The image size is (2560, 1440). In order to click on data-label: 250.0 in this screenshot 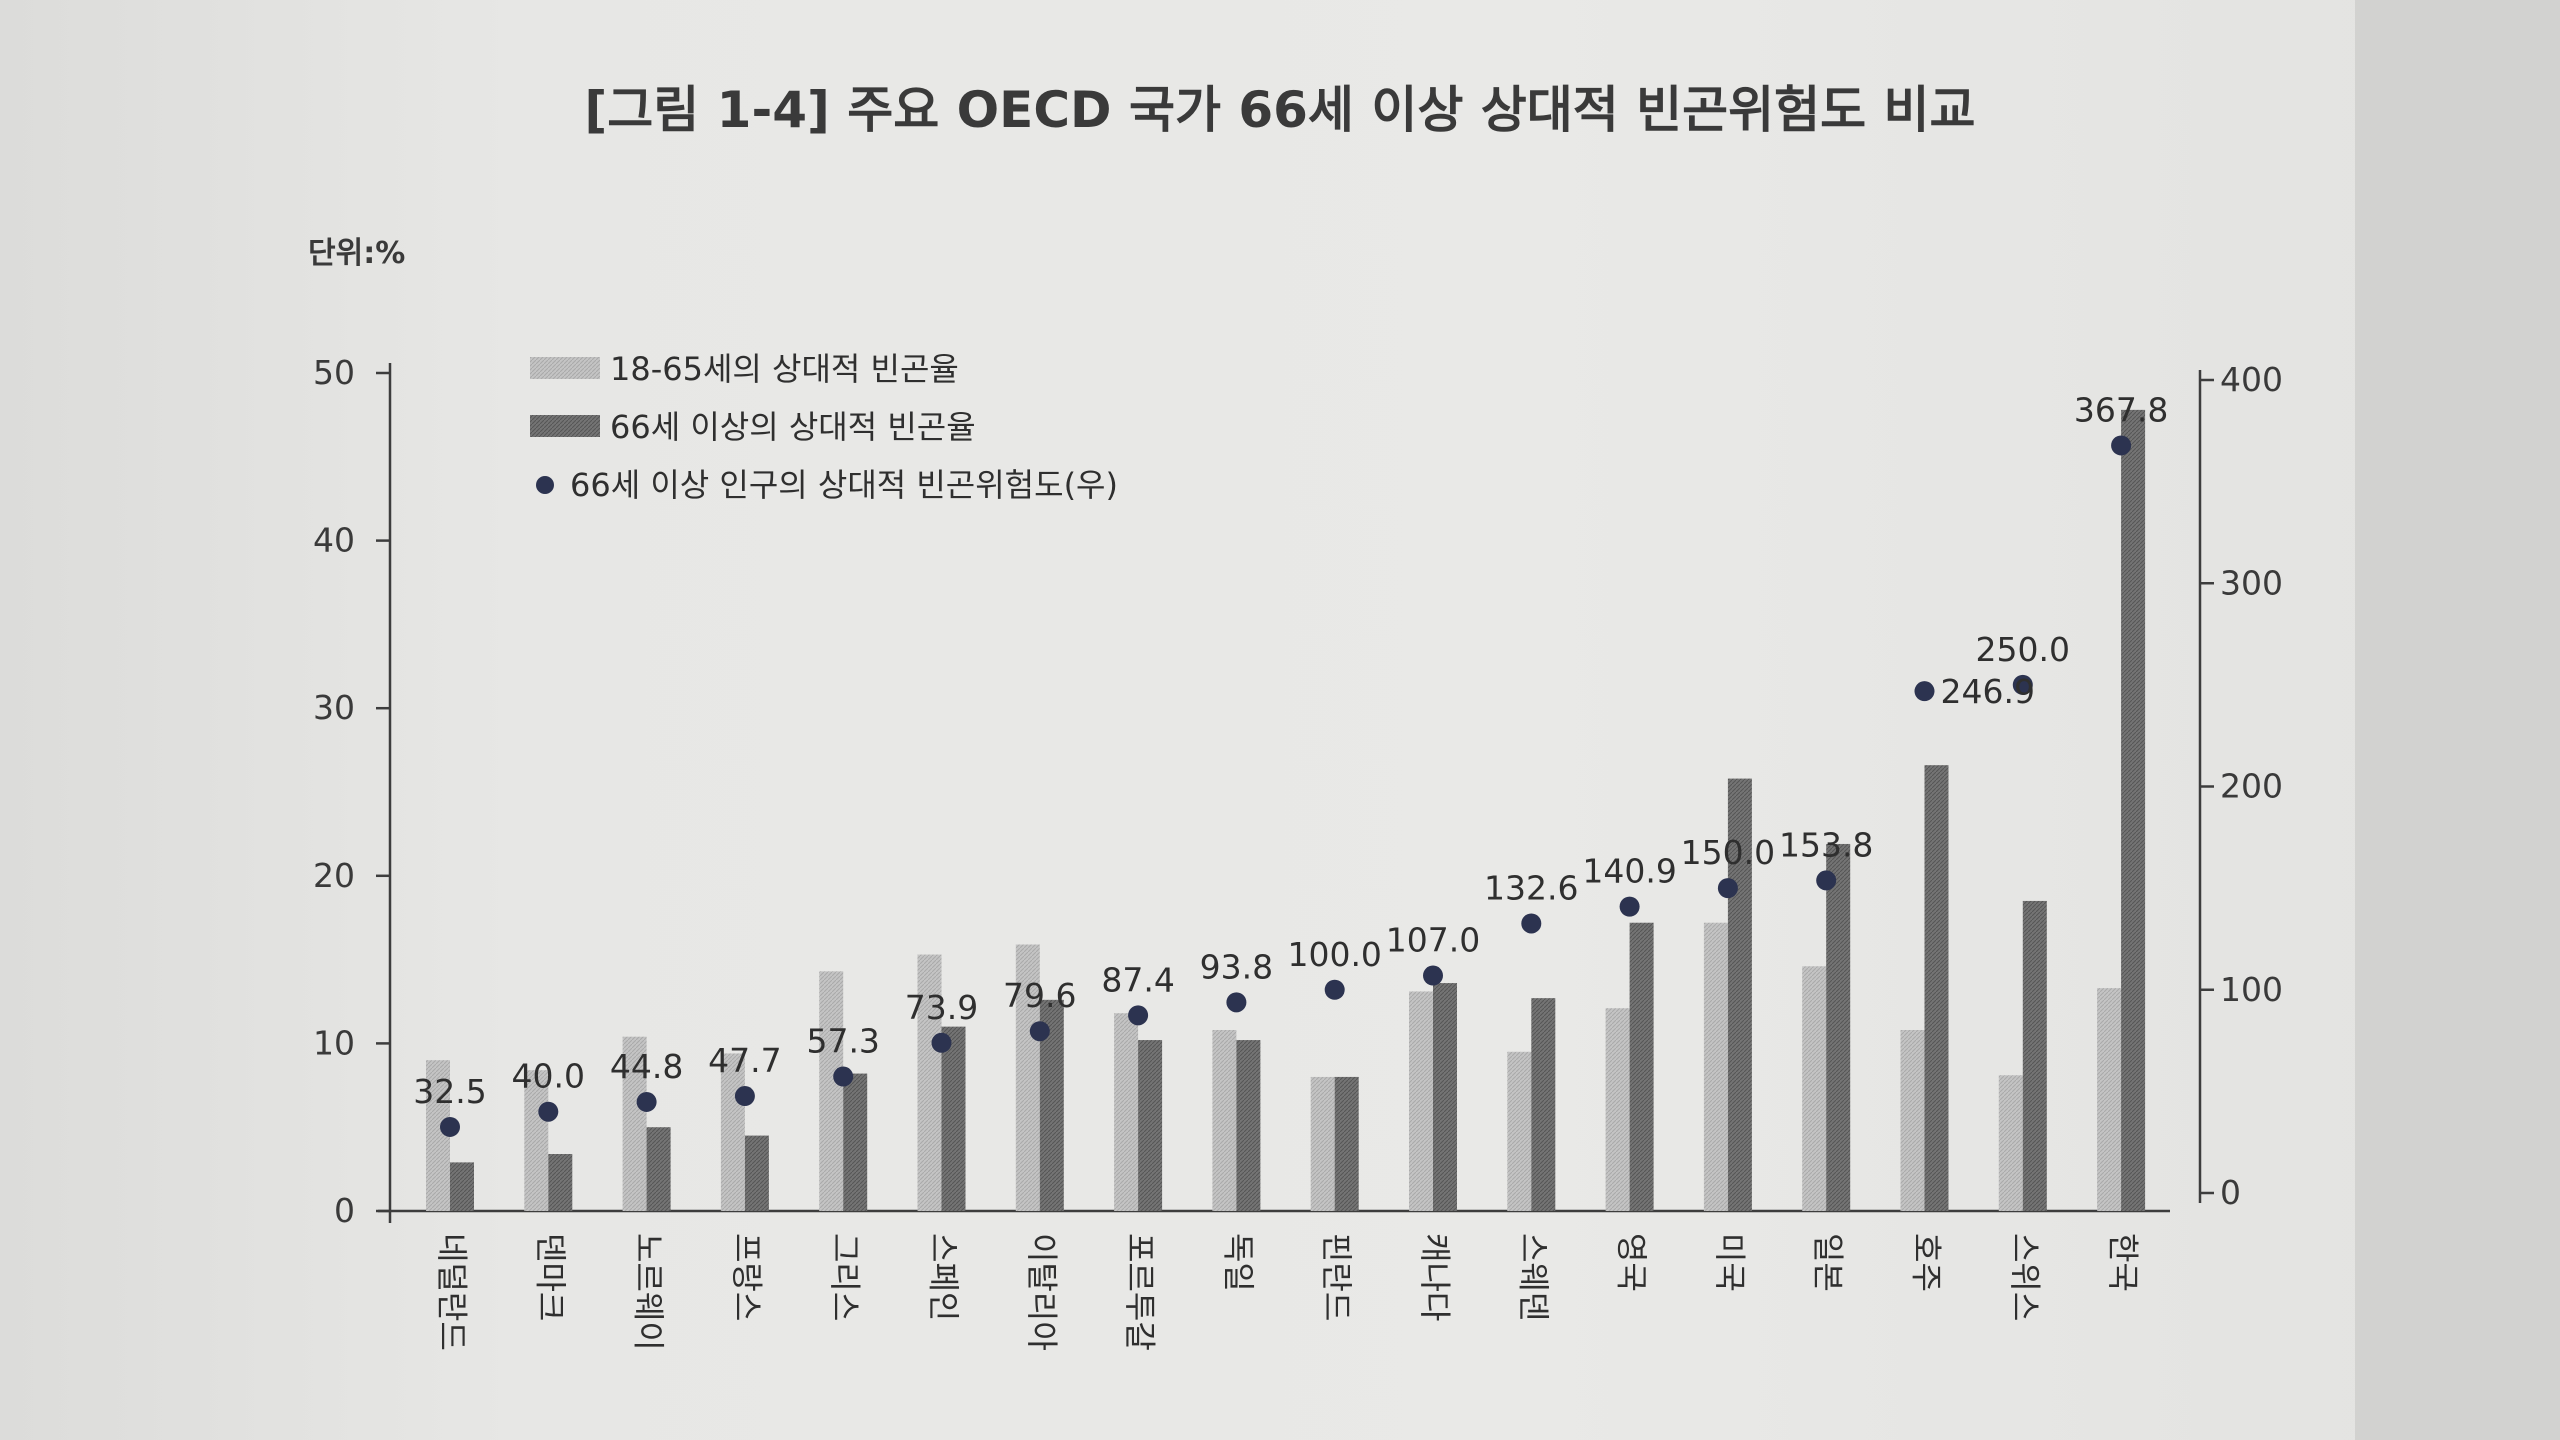, I will do `click(2023, 649)`.